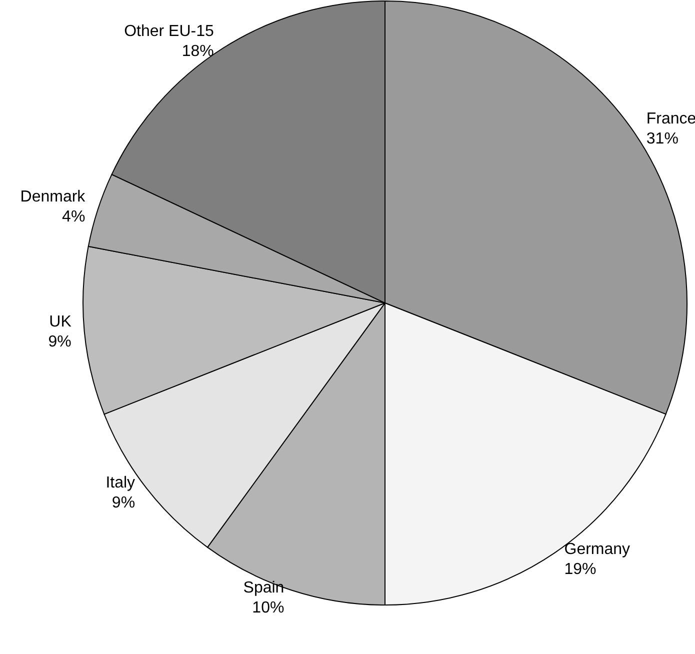 Image resolution: width=695 pixels, height=654 pixels. What do you see at coordinates (580, 569) in the screenshot?
I see `data-label: 19%` at bounding box center [580, 569].